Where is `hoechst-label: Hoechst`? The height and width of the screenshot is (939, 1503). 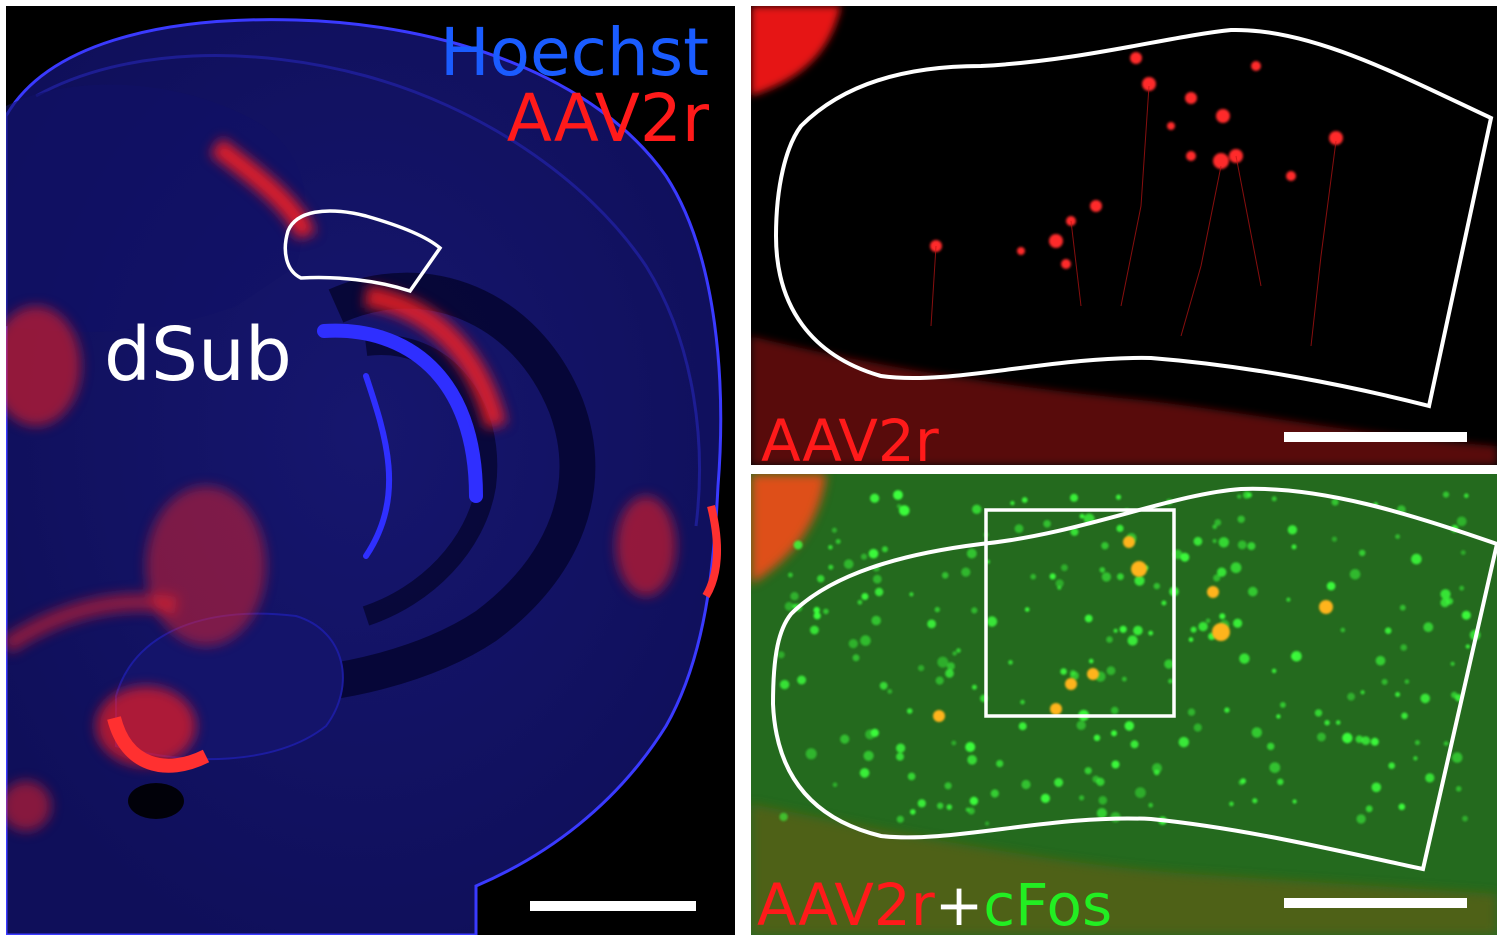 hoechst-label: Hoechst is located at coordinates (574, 52).